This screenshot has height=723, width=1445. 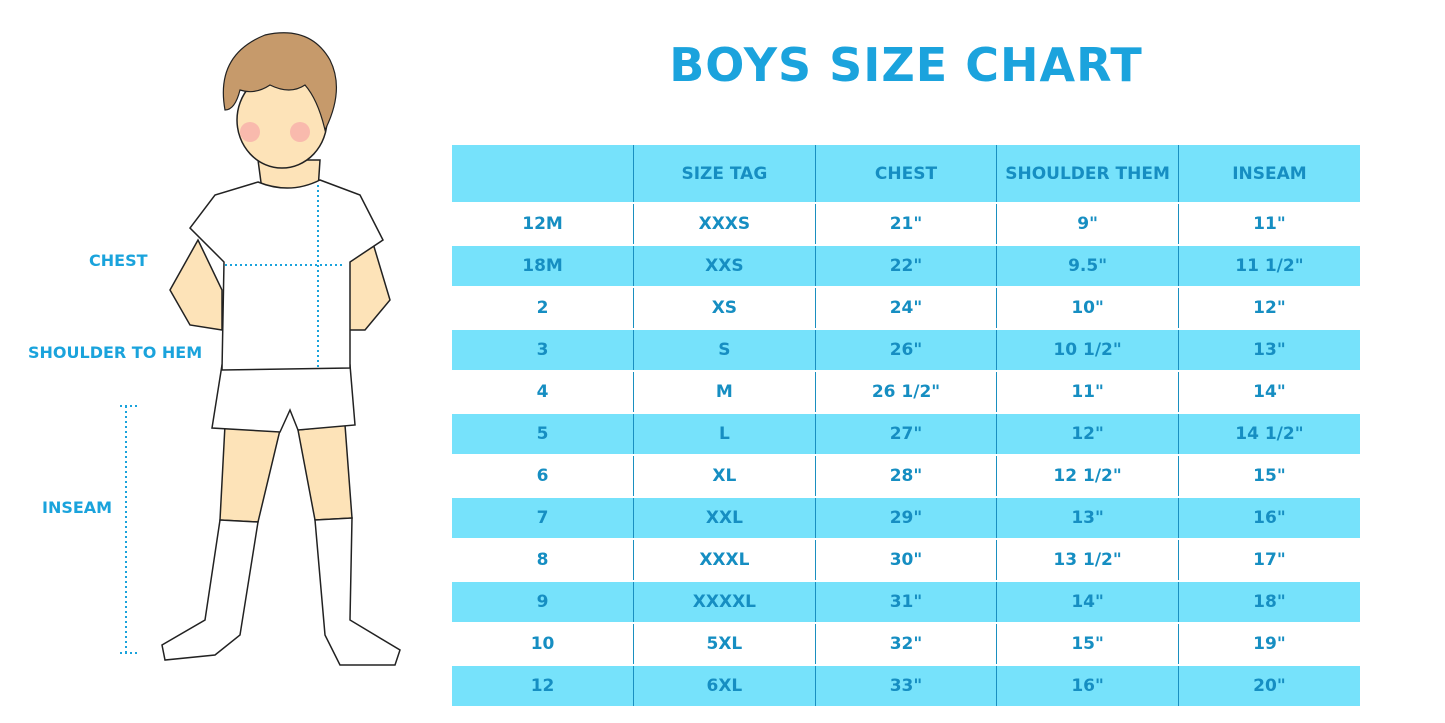 I want to click on page-title: BOYS SIZE CHART, so click(x=906, y=65).